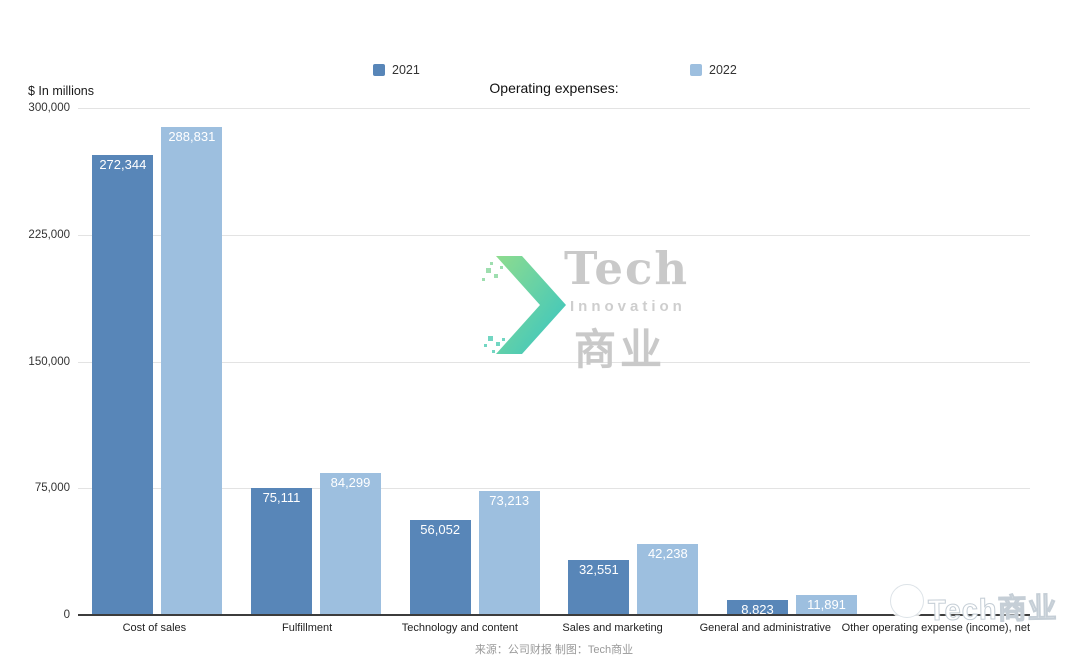 The width and height of the screenshot is (1080, 664). Describe the element at coordinates (49, 361) in the screenshot. I see `y-tick-label: 150,000` at that location.